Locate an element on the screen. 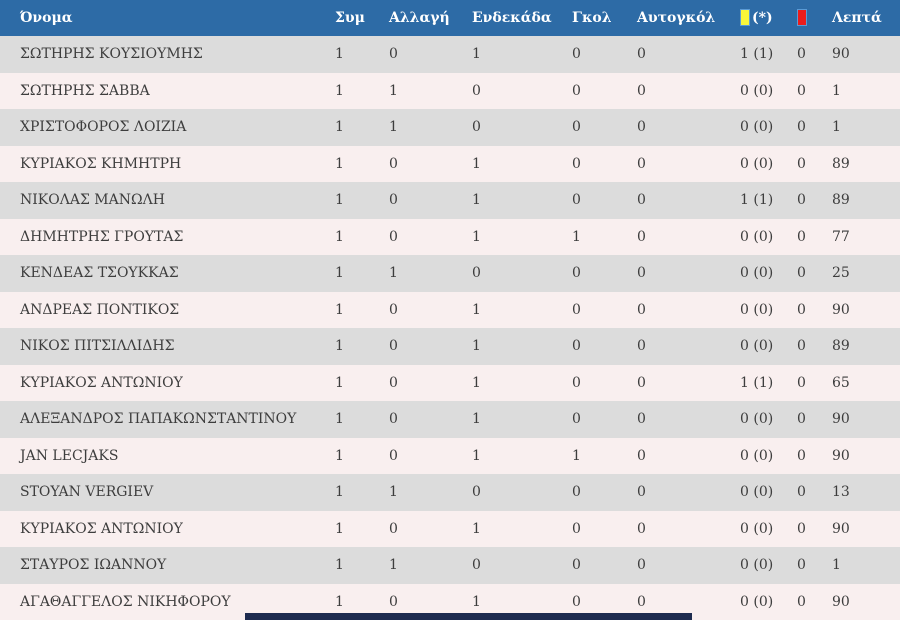  cell-name: STOYAN VERGIEV is located at coordinates (87, 492).